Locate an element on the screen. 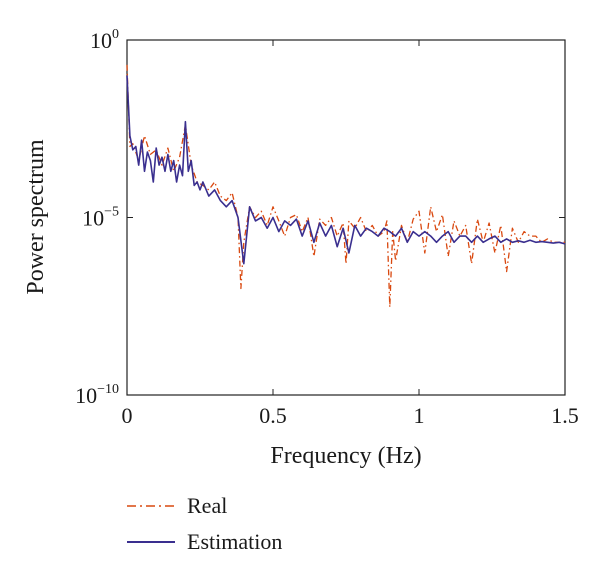 Image resolution: width=600 pixels, height=571 pixels. legend-estimation-label: Estimation is located at coordinates (234, 541).